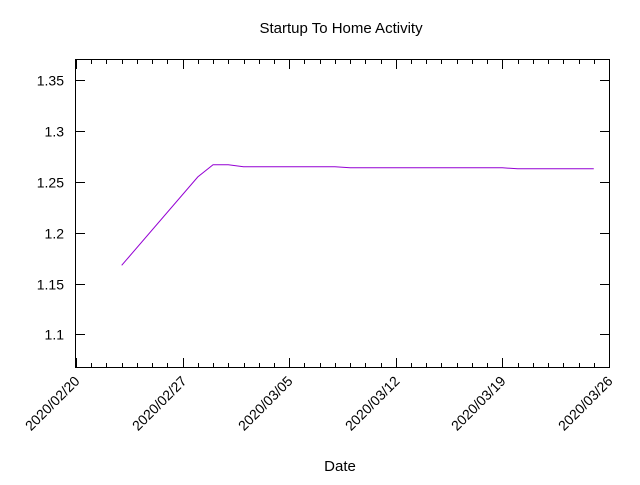 Image resolution: width=640 pixels, height=485 pixels. Describe the element at coordinates (55, 234) in the screenshot. I see `y-tick-label: 1.2` at that location.